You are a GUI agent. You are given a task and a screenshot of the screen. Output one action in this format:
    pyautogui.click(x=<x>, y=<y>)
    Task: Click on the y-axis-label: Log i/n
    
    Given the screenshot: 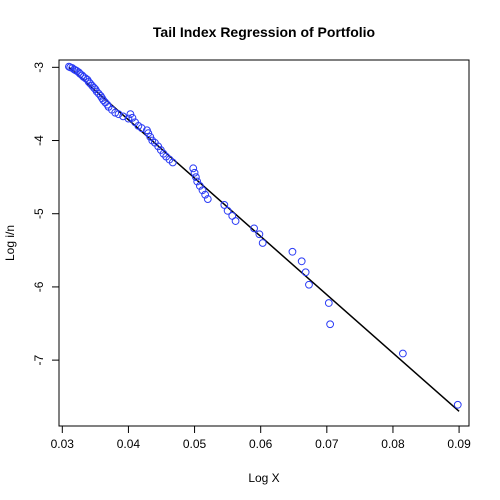 What is the action you would take?
    pyautogui.click(x=10, y=243)
    